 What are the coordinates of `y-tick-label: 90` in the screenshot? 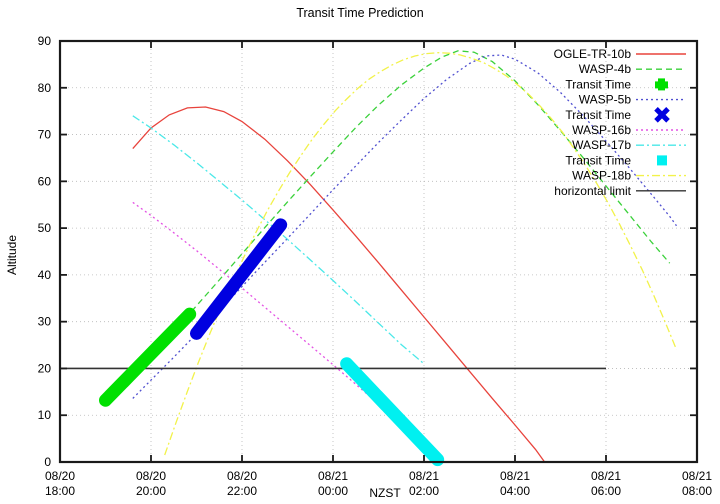 It's located at (45, 41).